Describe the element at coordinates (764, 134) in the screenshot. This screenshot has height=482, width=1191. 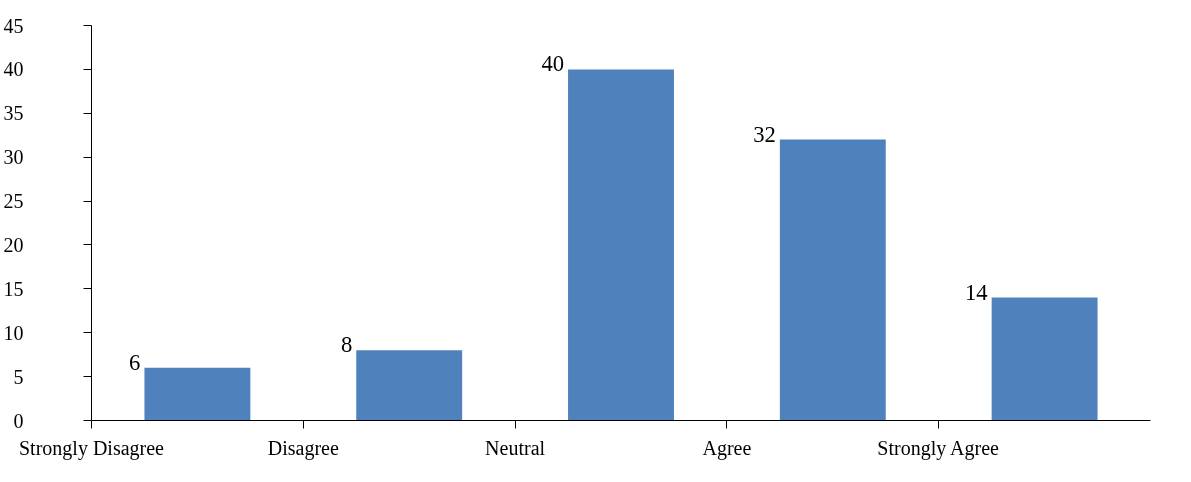
I see `data-label: 32` at that location.